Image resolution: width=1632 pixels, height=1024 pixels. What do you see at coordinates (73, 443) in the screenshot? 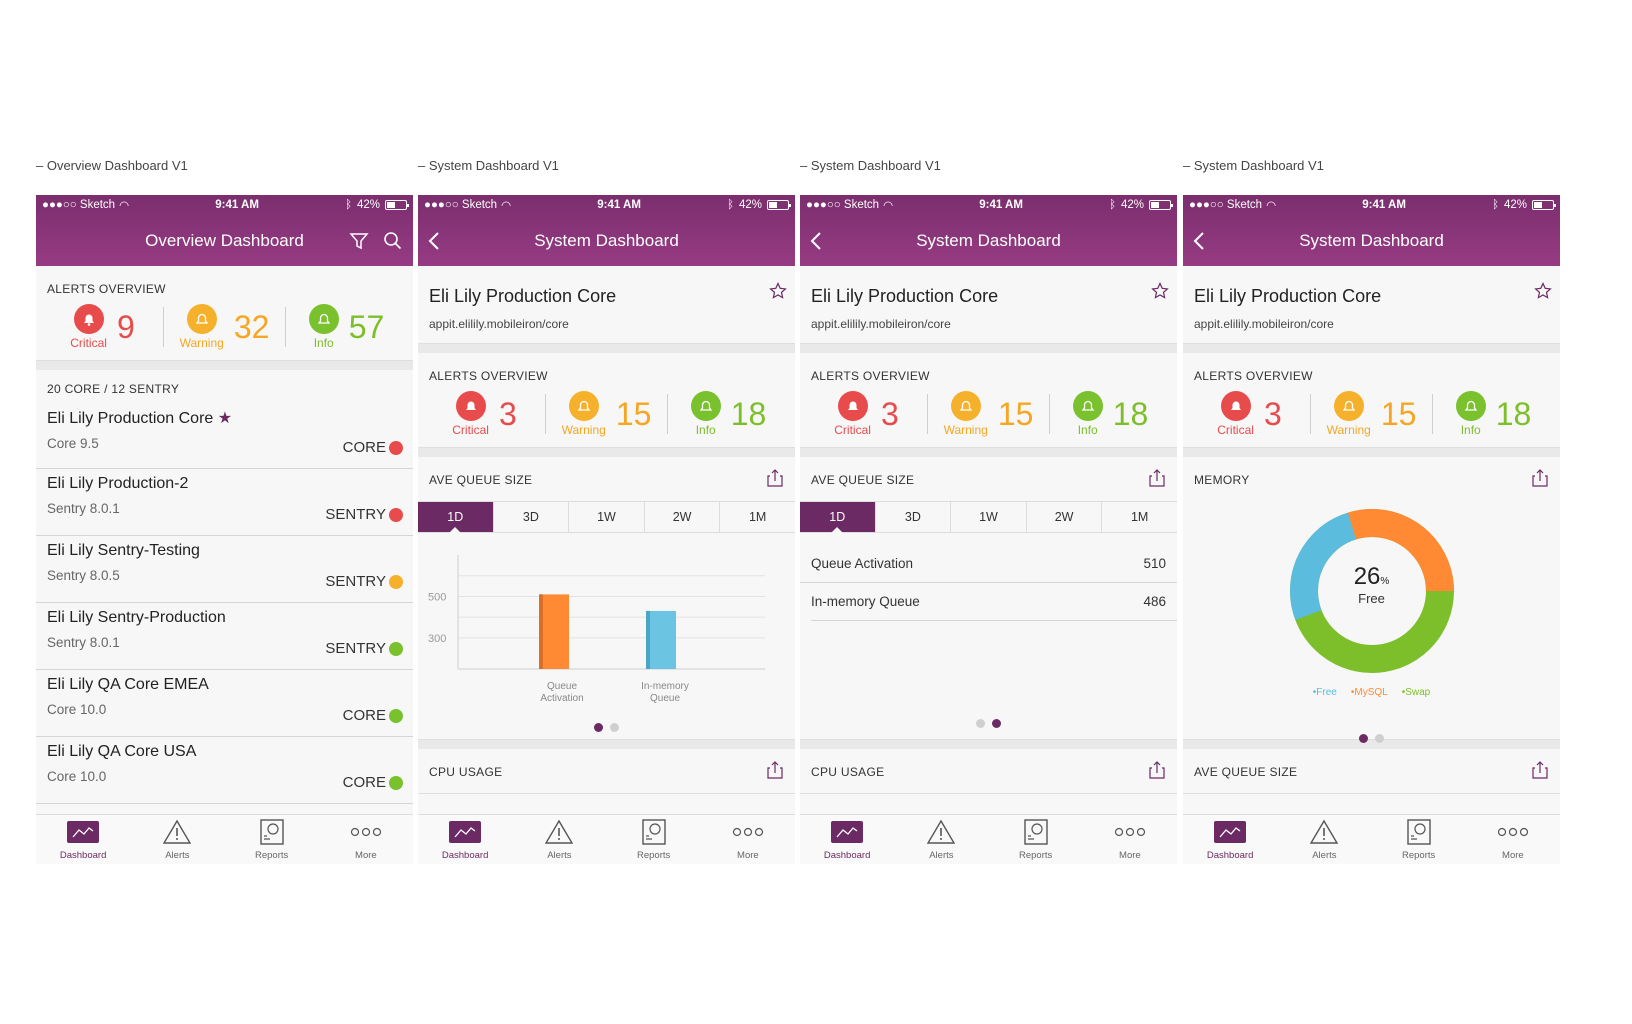
I see `server-version: Core 9.5` at bounding box center [73, 443].